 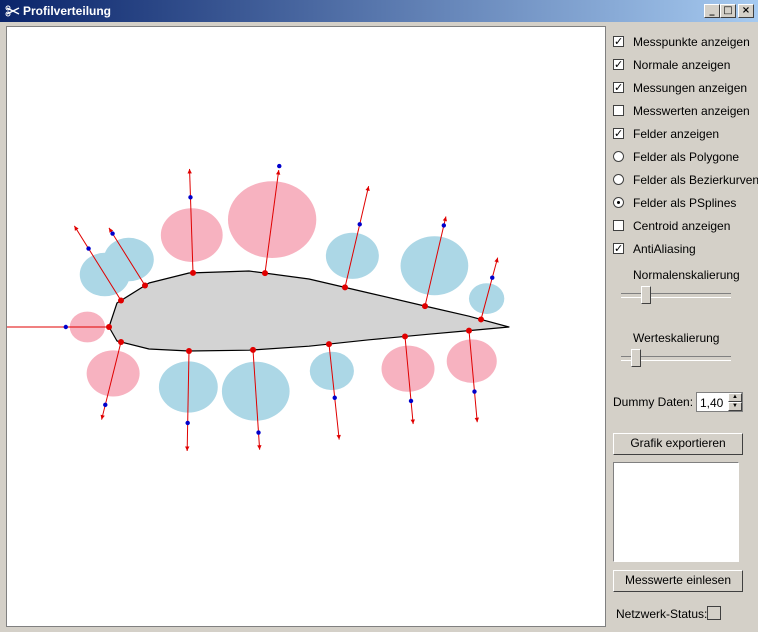 I want to click on value-scale-thumb, so click(x=636, y=358).